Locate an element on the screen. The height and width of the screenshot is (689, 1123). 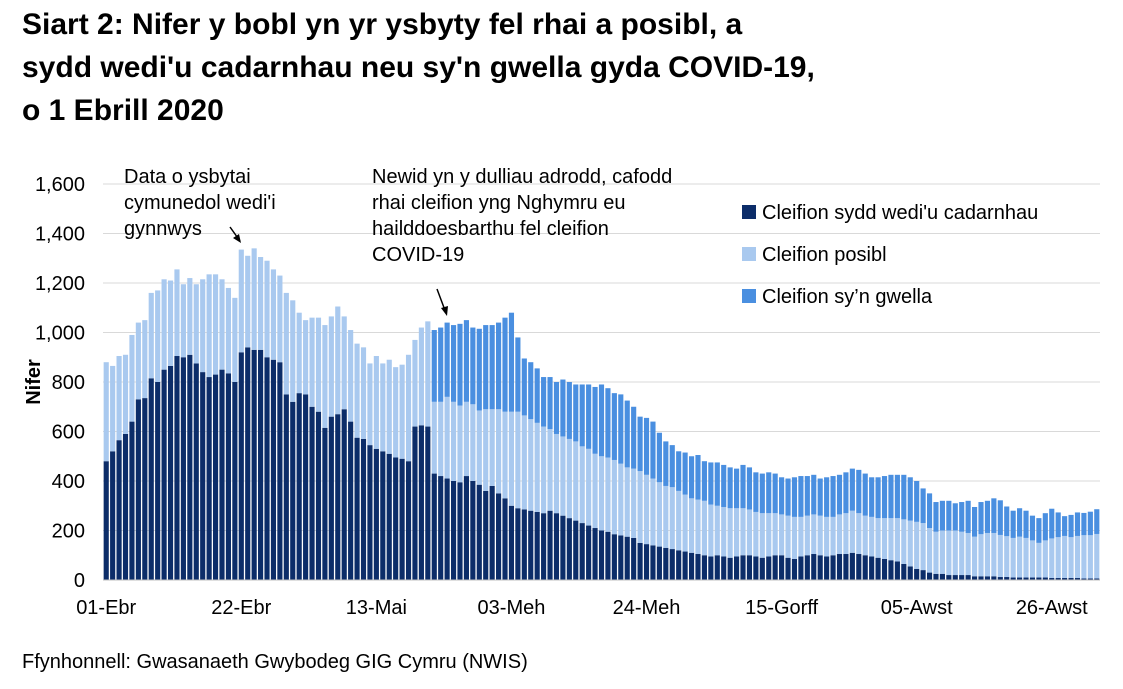
x-tick-label: 22-Ebr is located at coordinates (241, 608).